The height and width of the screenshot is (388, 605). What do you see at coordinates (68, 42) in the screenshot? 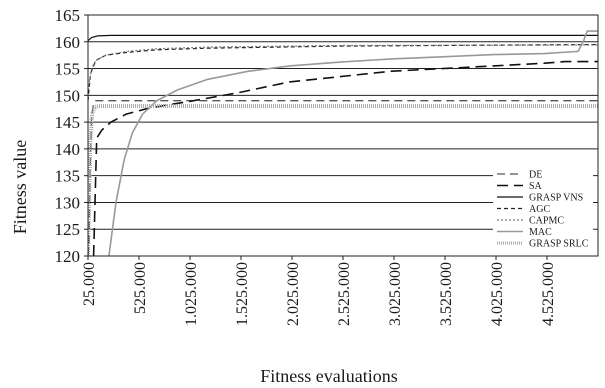
I see `y-tick-label: 160` at bounding box center [68, 42].